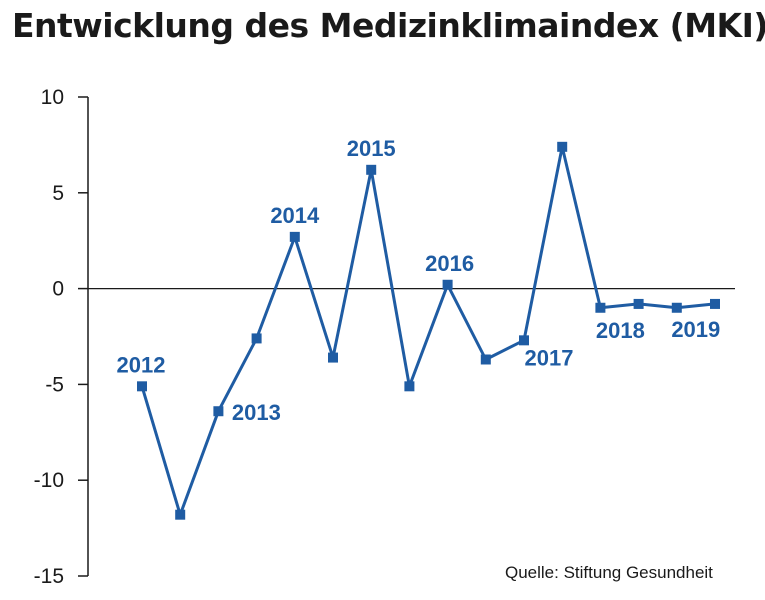  Describe the element at coordinates (52, 97) in the screenshot. I see `y-tick-label: 10` at that location.